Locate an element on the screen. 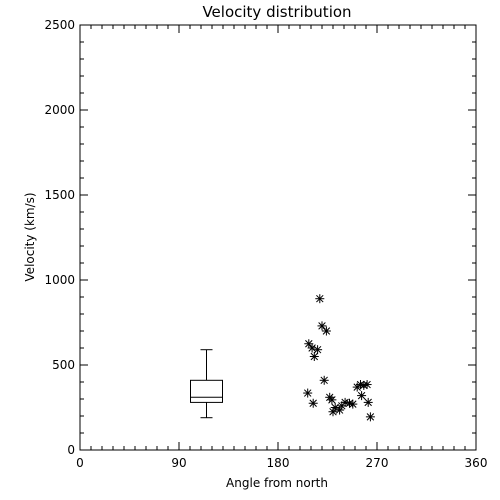 The image size is (500, 500). x-tick-label: 270 is located at coordinates (377, 463).